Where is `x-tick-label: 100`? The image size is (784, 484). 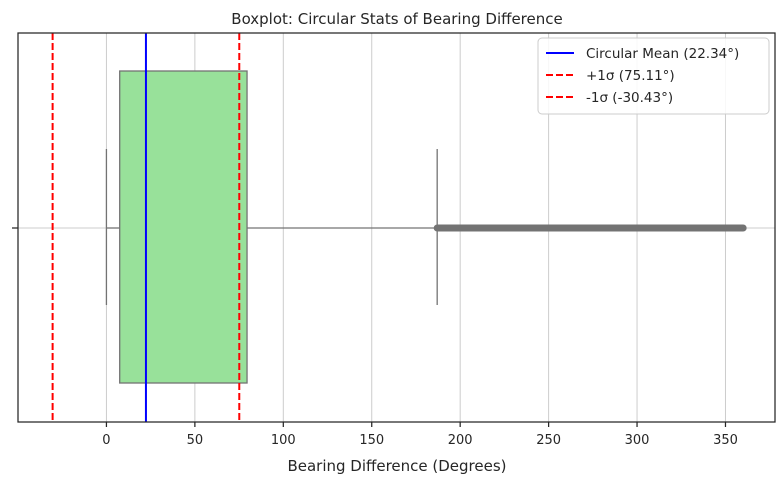
x-tick-label: 100 is located at coordinates (283, 440).